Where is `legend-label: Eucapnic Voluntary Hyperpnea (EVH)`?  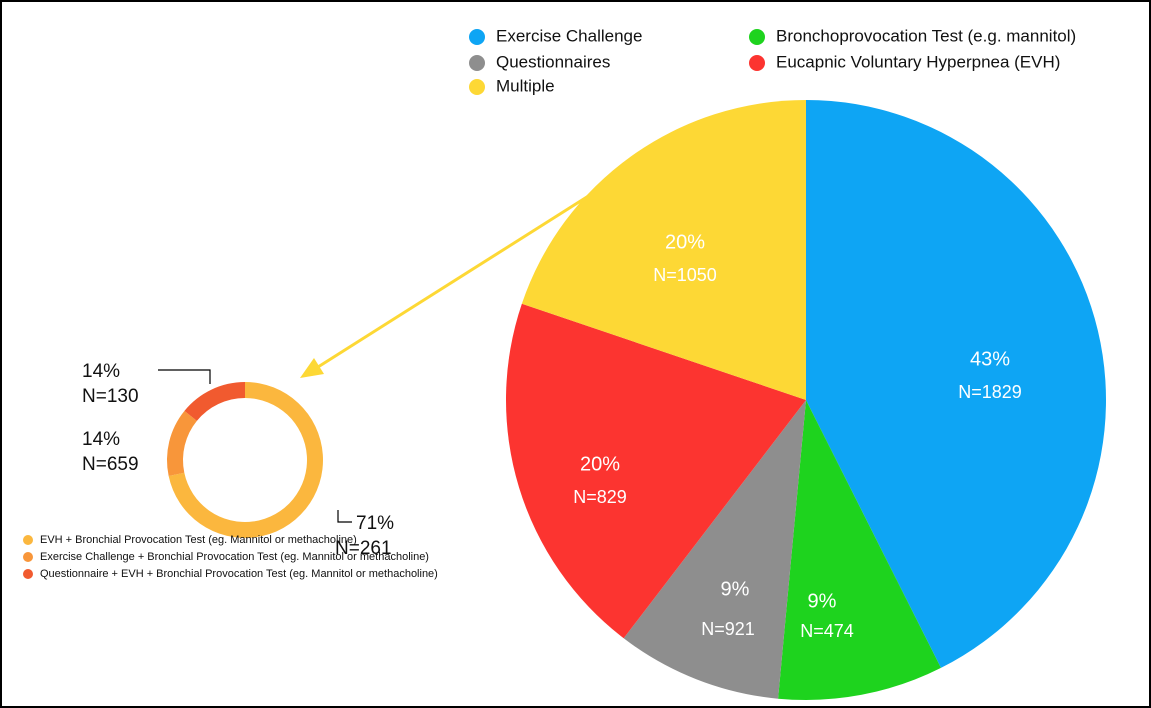 legend-label: Eucapnic Voluntary Hyperpnea (EVH) is located at coordinates (918, 61).